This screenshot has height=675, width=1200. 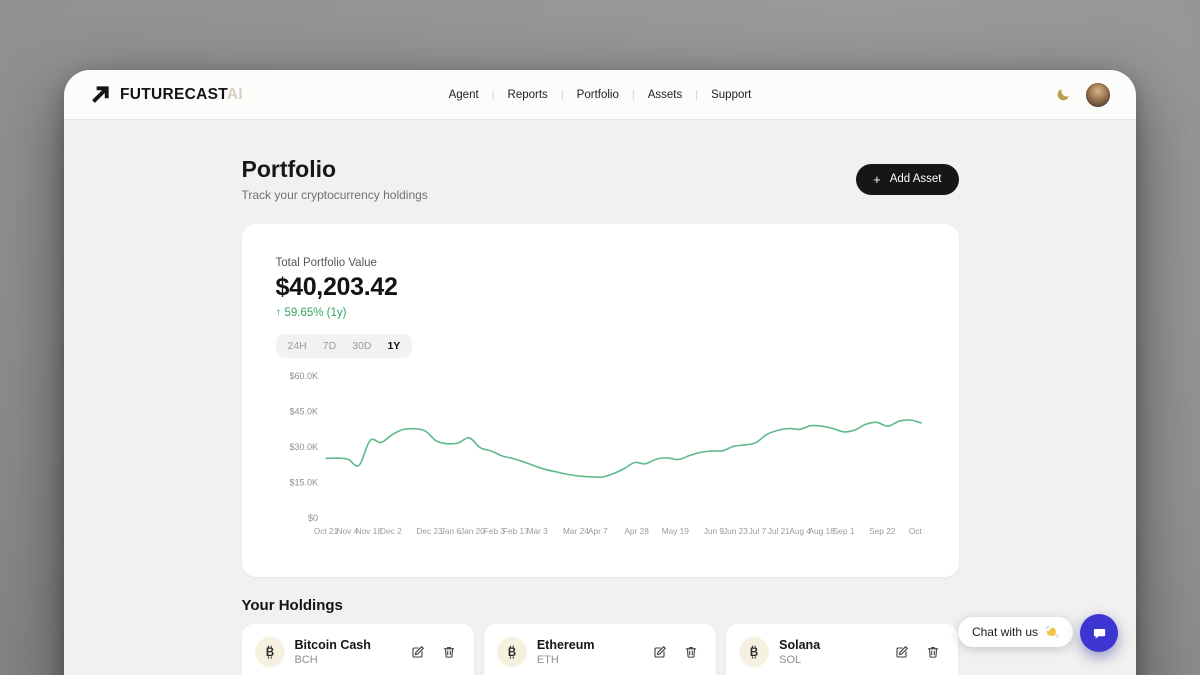 What do you see at coordinates (429, 531) in the screenshot?
I see `x-tick-label: Dec 23` at bounding box center [429, 531].